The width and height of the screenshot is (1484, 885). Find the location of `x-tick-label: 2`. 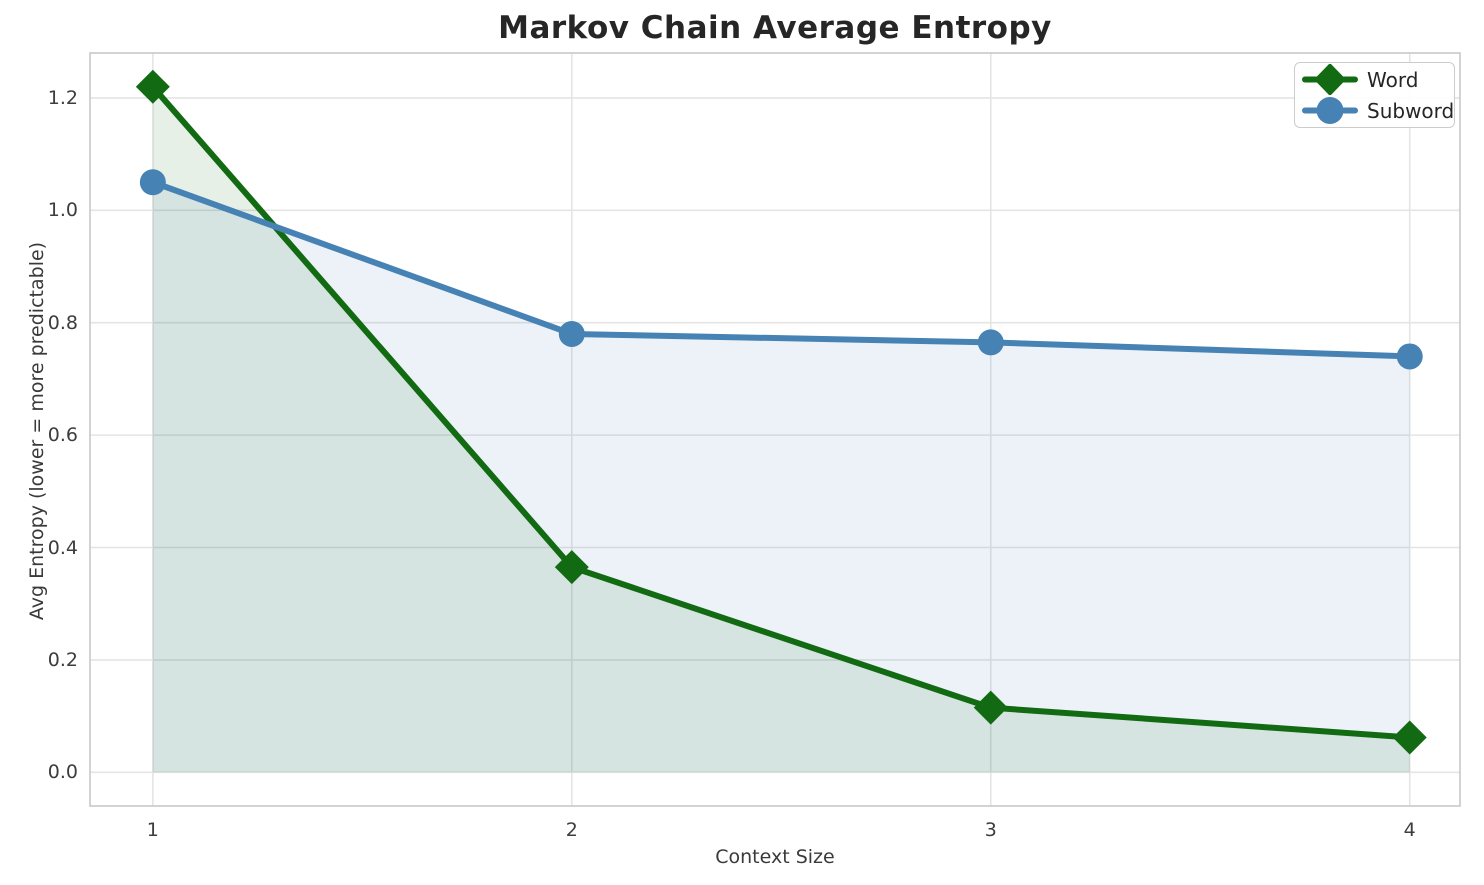

x-tick-label: 2 is located at coordinates (571, 830).